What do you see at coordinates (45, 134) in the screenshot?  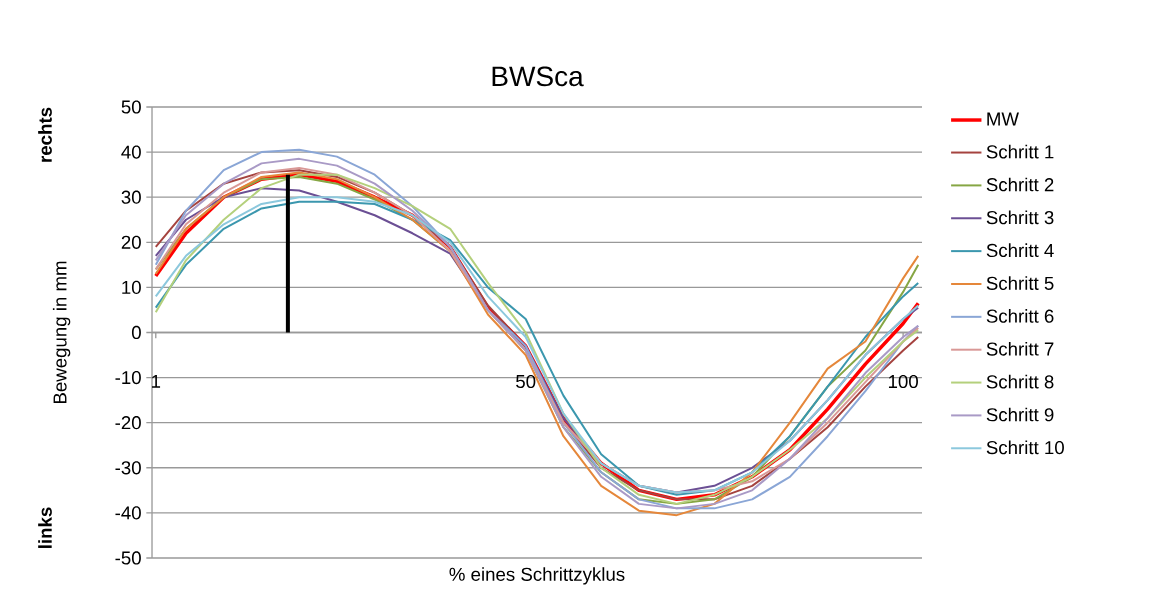 I see `text: rechts` at bounding box center [45, 134].